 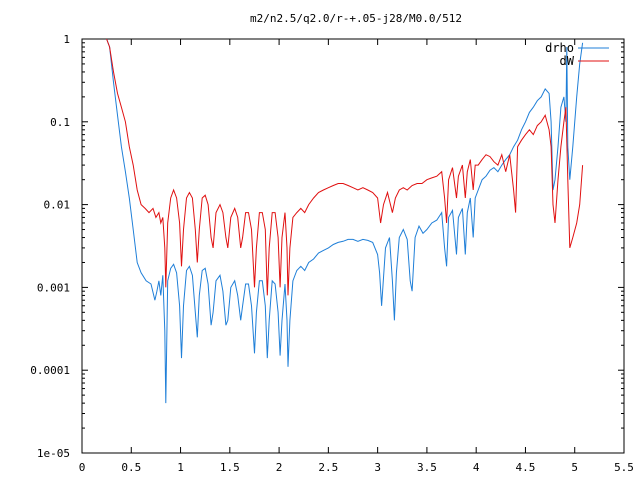 What do you see at coordinates (82, 467) in the screenshot?
I see `x-tick-label: 0` at bounding box center [82, 467].